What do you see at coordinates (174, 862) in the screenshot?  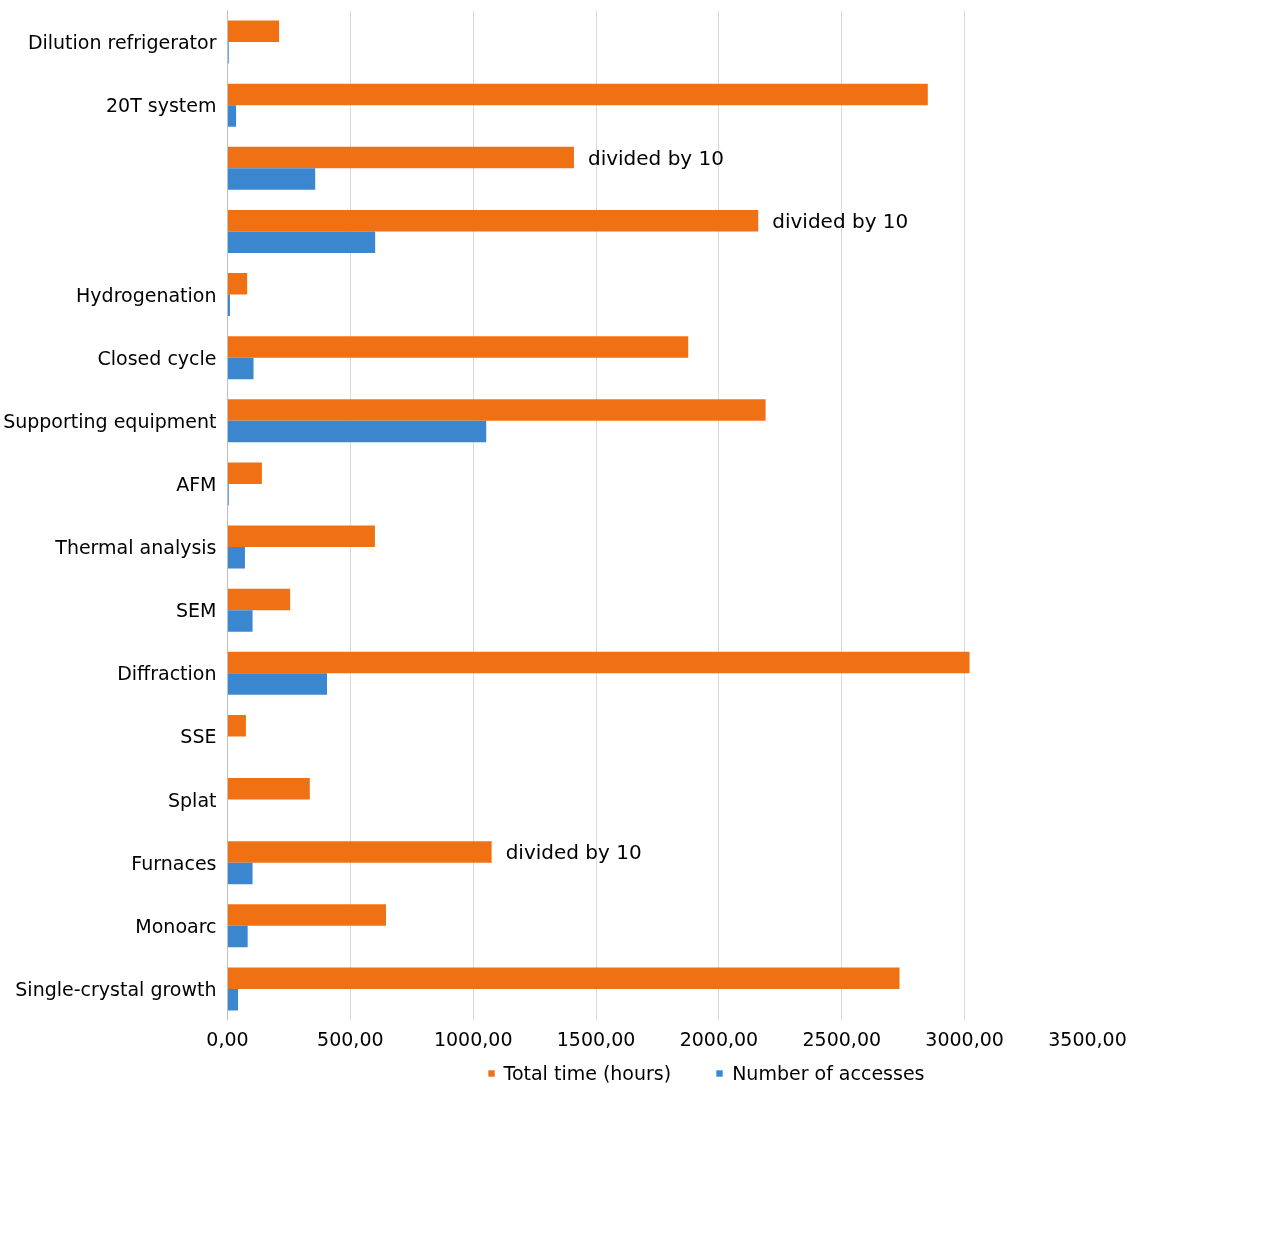 I see `y-tick-label: Furnaces` at bounding box center [174, 862].